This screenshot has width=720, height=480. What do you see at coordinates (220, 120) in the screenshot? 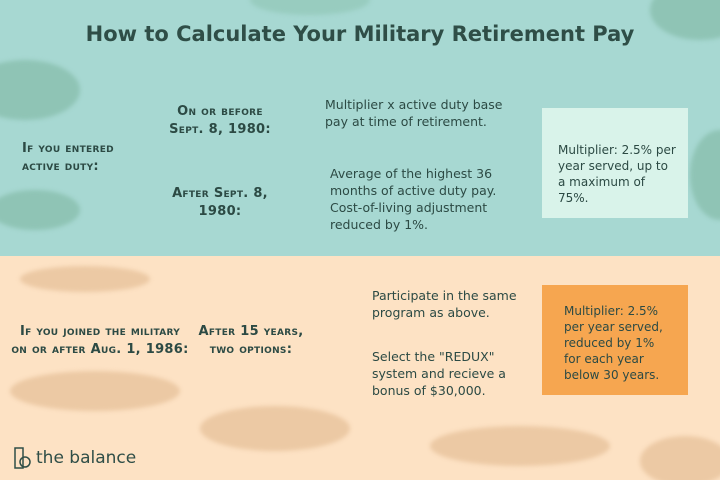
I see `branch-label-before: On or before Sept. 8, 1980:` at bounding box center [220, 120].